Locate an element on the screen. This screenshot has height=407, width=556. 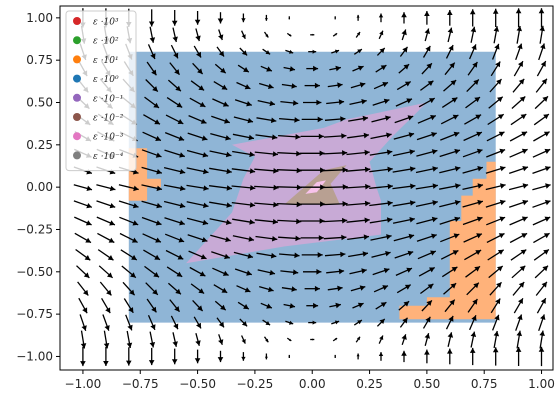
y-tick-label: −1.00 is located at coordinates (34, 356).